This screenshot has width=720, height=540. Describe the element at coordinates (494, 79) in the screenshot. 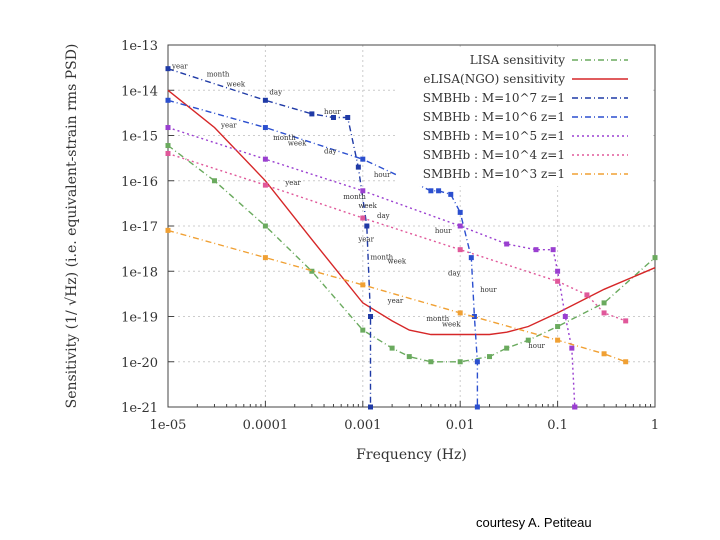

I see `legend-entry: eLISA(NGO) sensitivity` at that location.